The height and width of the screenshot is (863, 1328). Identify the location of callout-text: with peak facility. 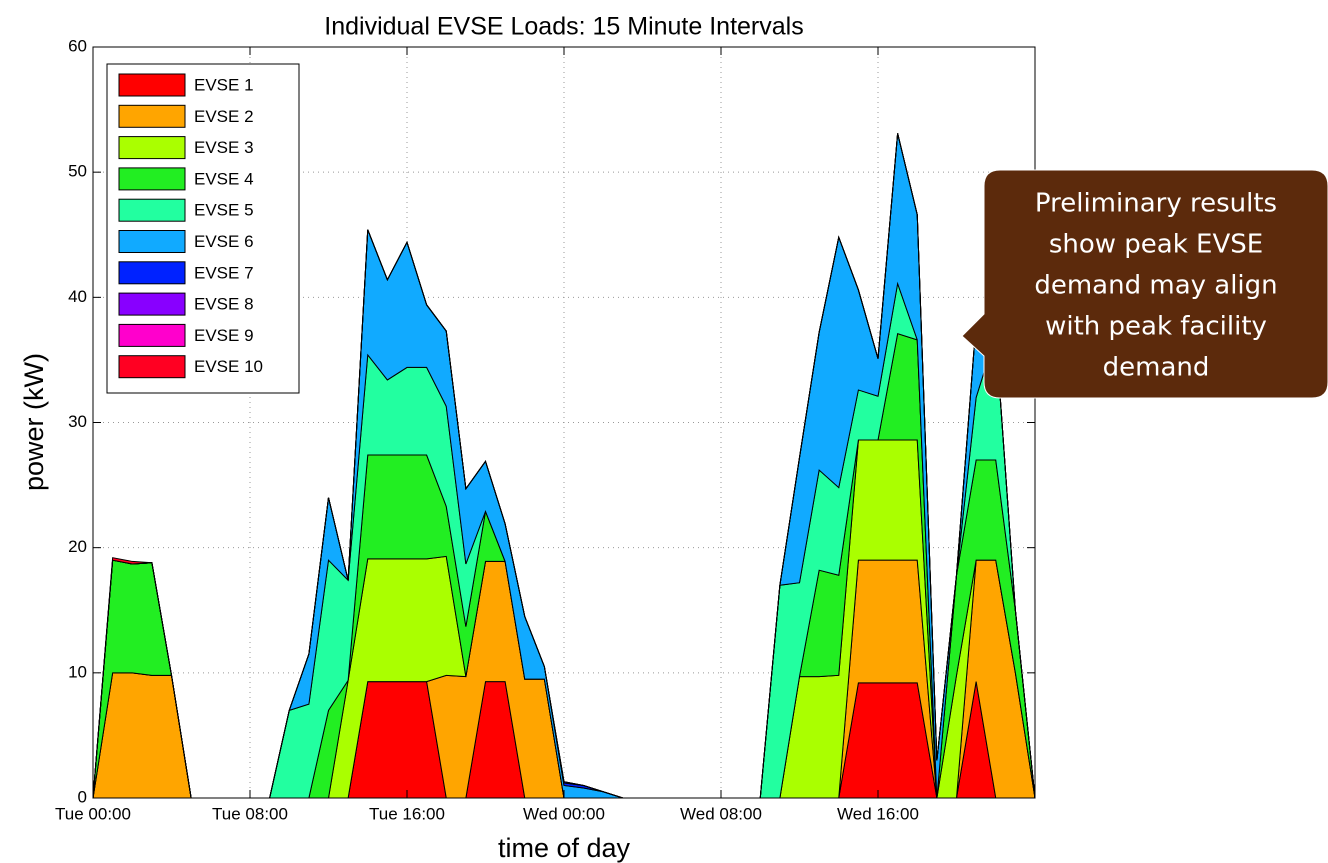
(1156, 327).